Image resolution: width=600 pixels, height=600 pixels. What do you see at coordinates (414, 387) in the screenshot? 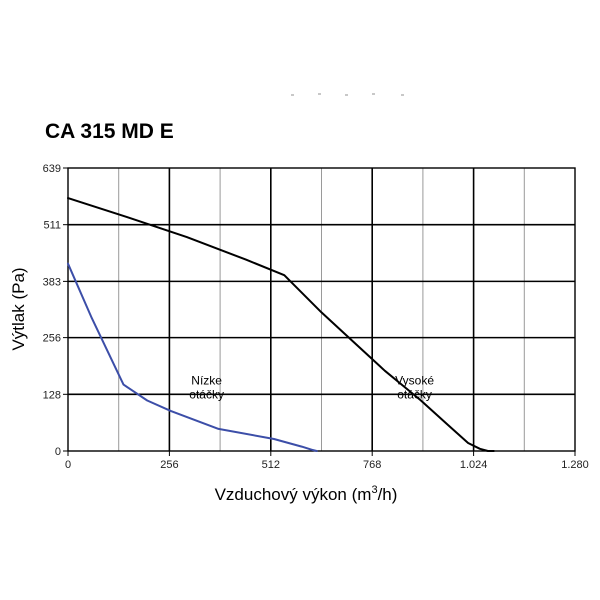
I see `series-annotation-high-speed: Vysoké otáčky` at bounding box center [414, 387].